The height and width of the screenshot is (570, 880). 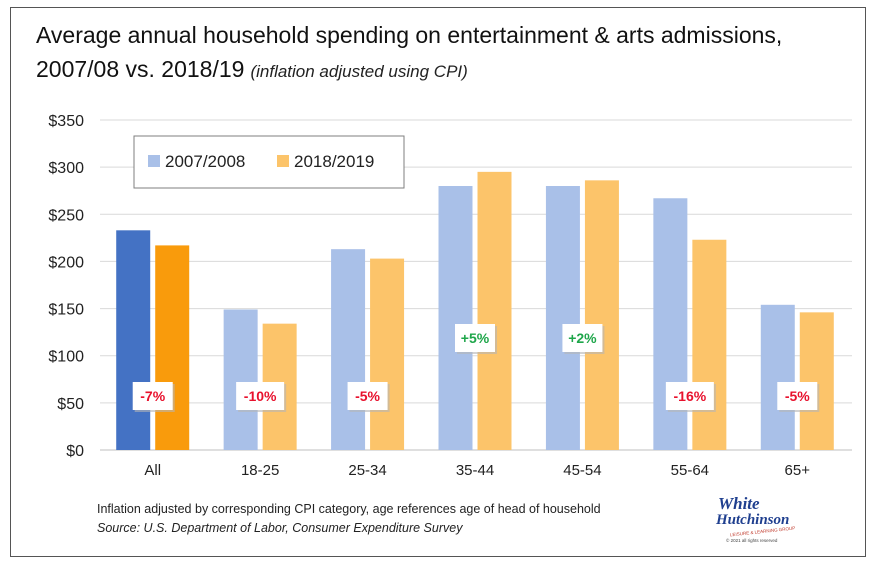 I want to click on change-label: -7%, so click(x=153, y=397).